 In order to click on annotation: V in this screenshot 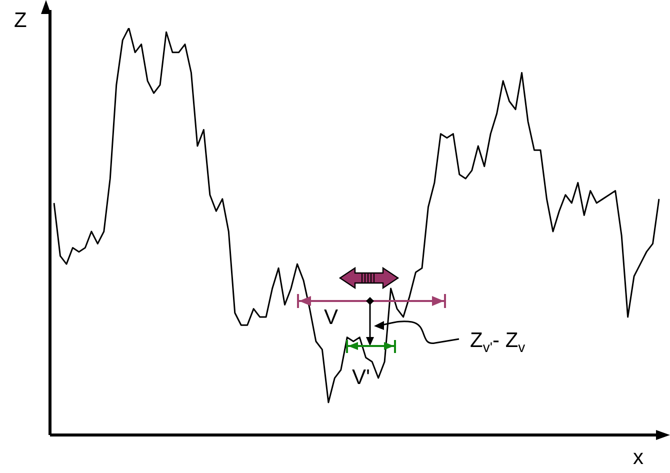, I will do `click(331, 317)`.